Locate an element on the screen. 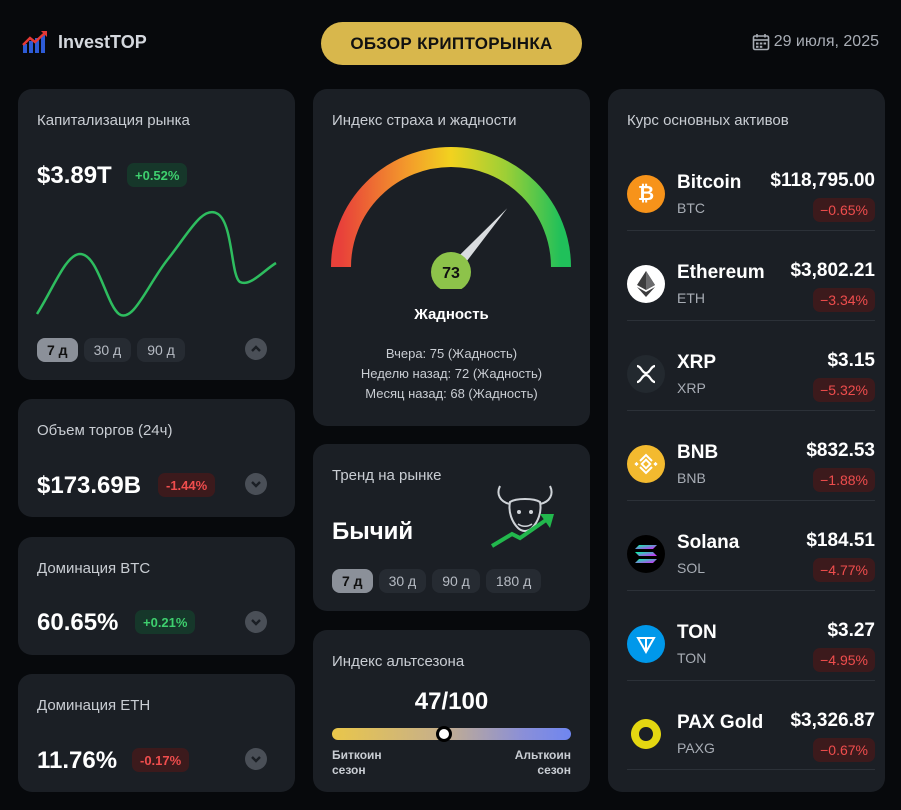 This screenshot has height=810, width=901. asset-name: PAX Gold is located at coordinates (720, 722).